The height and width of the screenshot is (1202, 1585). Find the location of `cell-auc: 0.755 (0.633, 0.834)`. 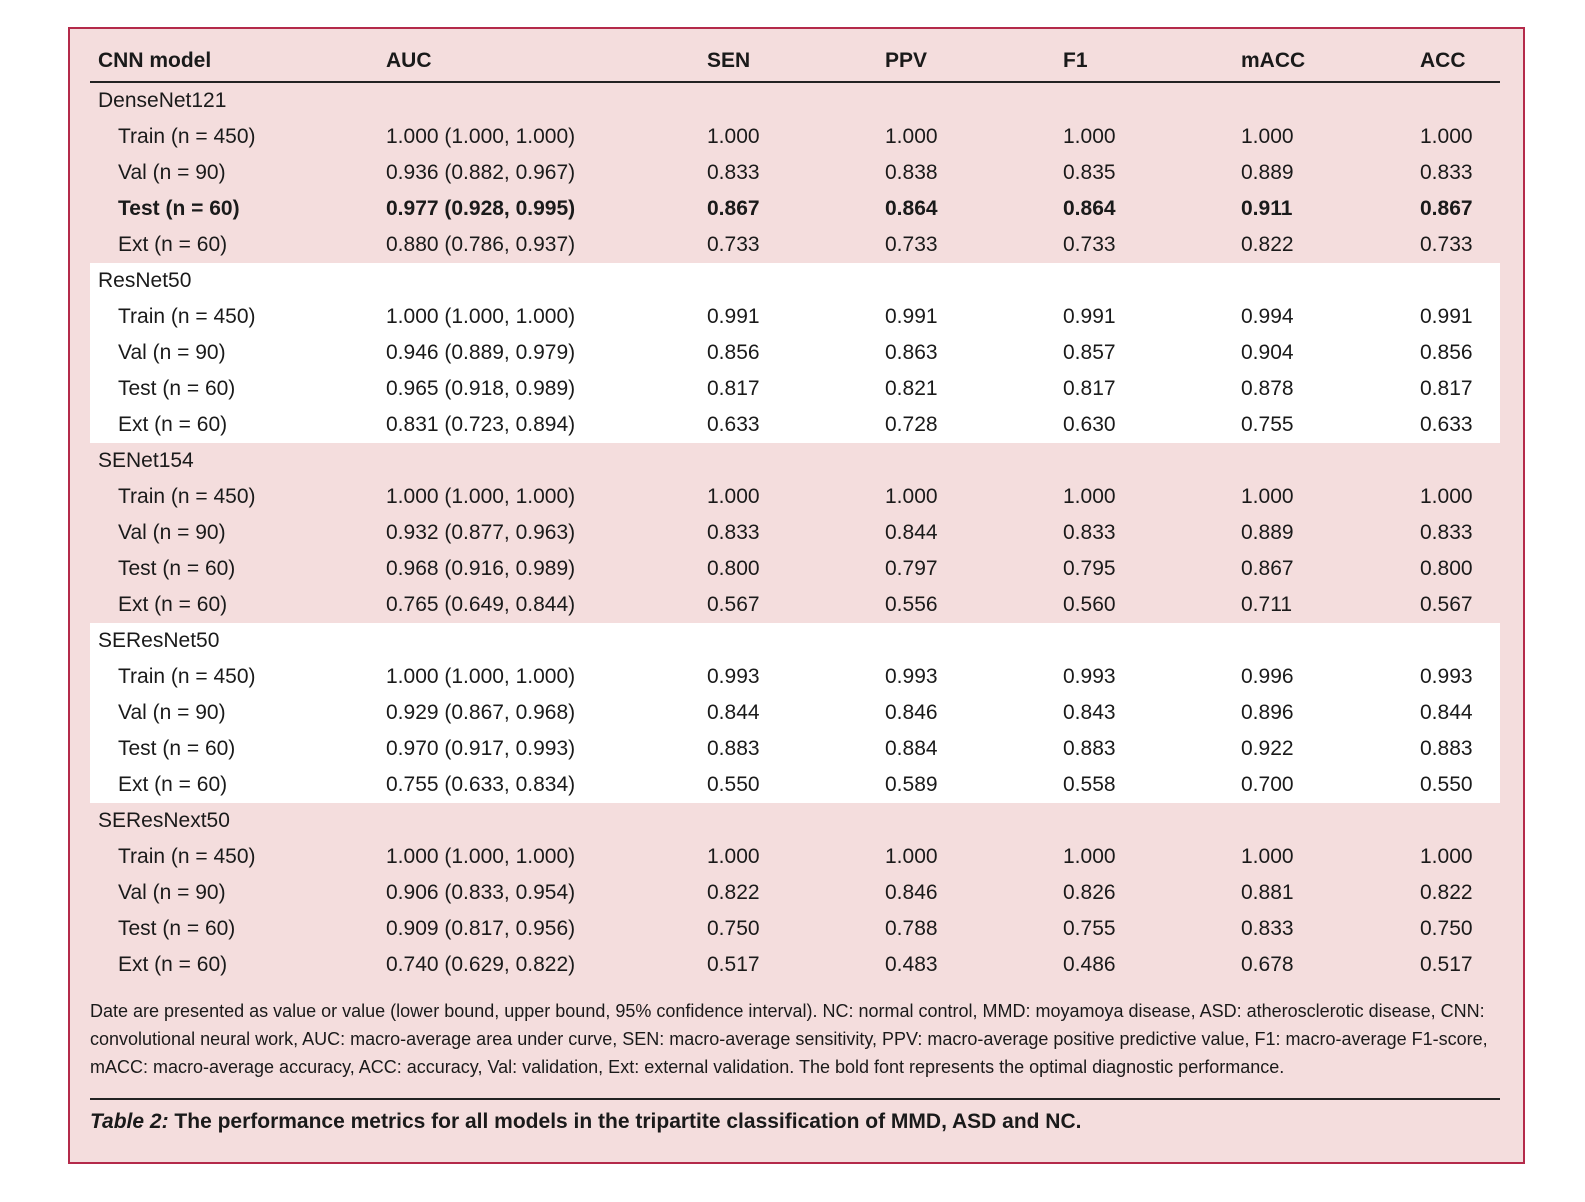

cell-auc: 0.755 (0.633, 0.834) is located at coordinates (481, 784).